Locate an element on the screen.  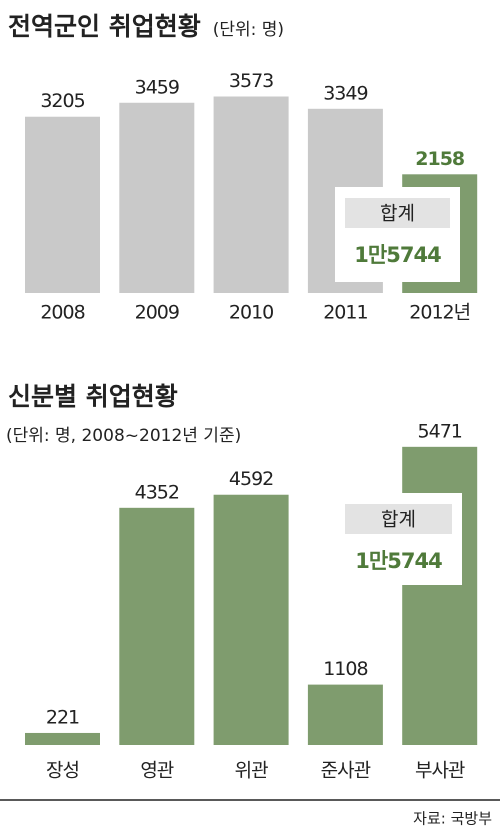
value-label: 221 is located at coordinates (62, 717).